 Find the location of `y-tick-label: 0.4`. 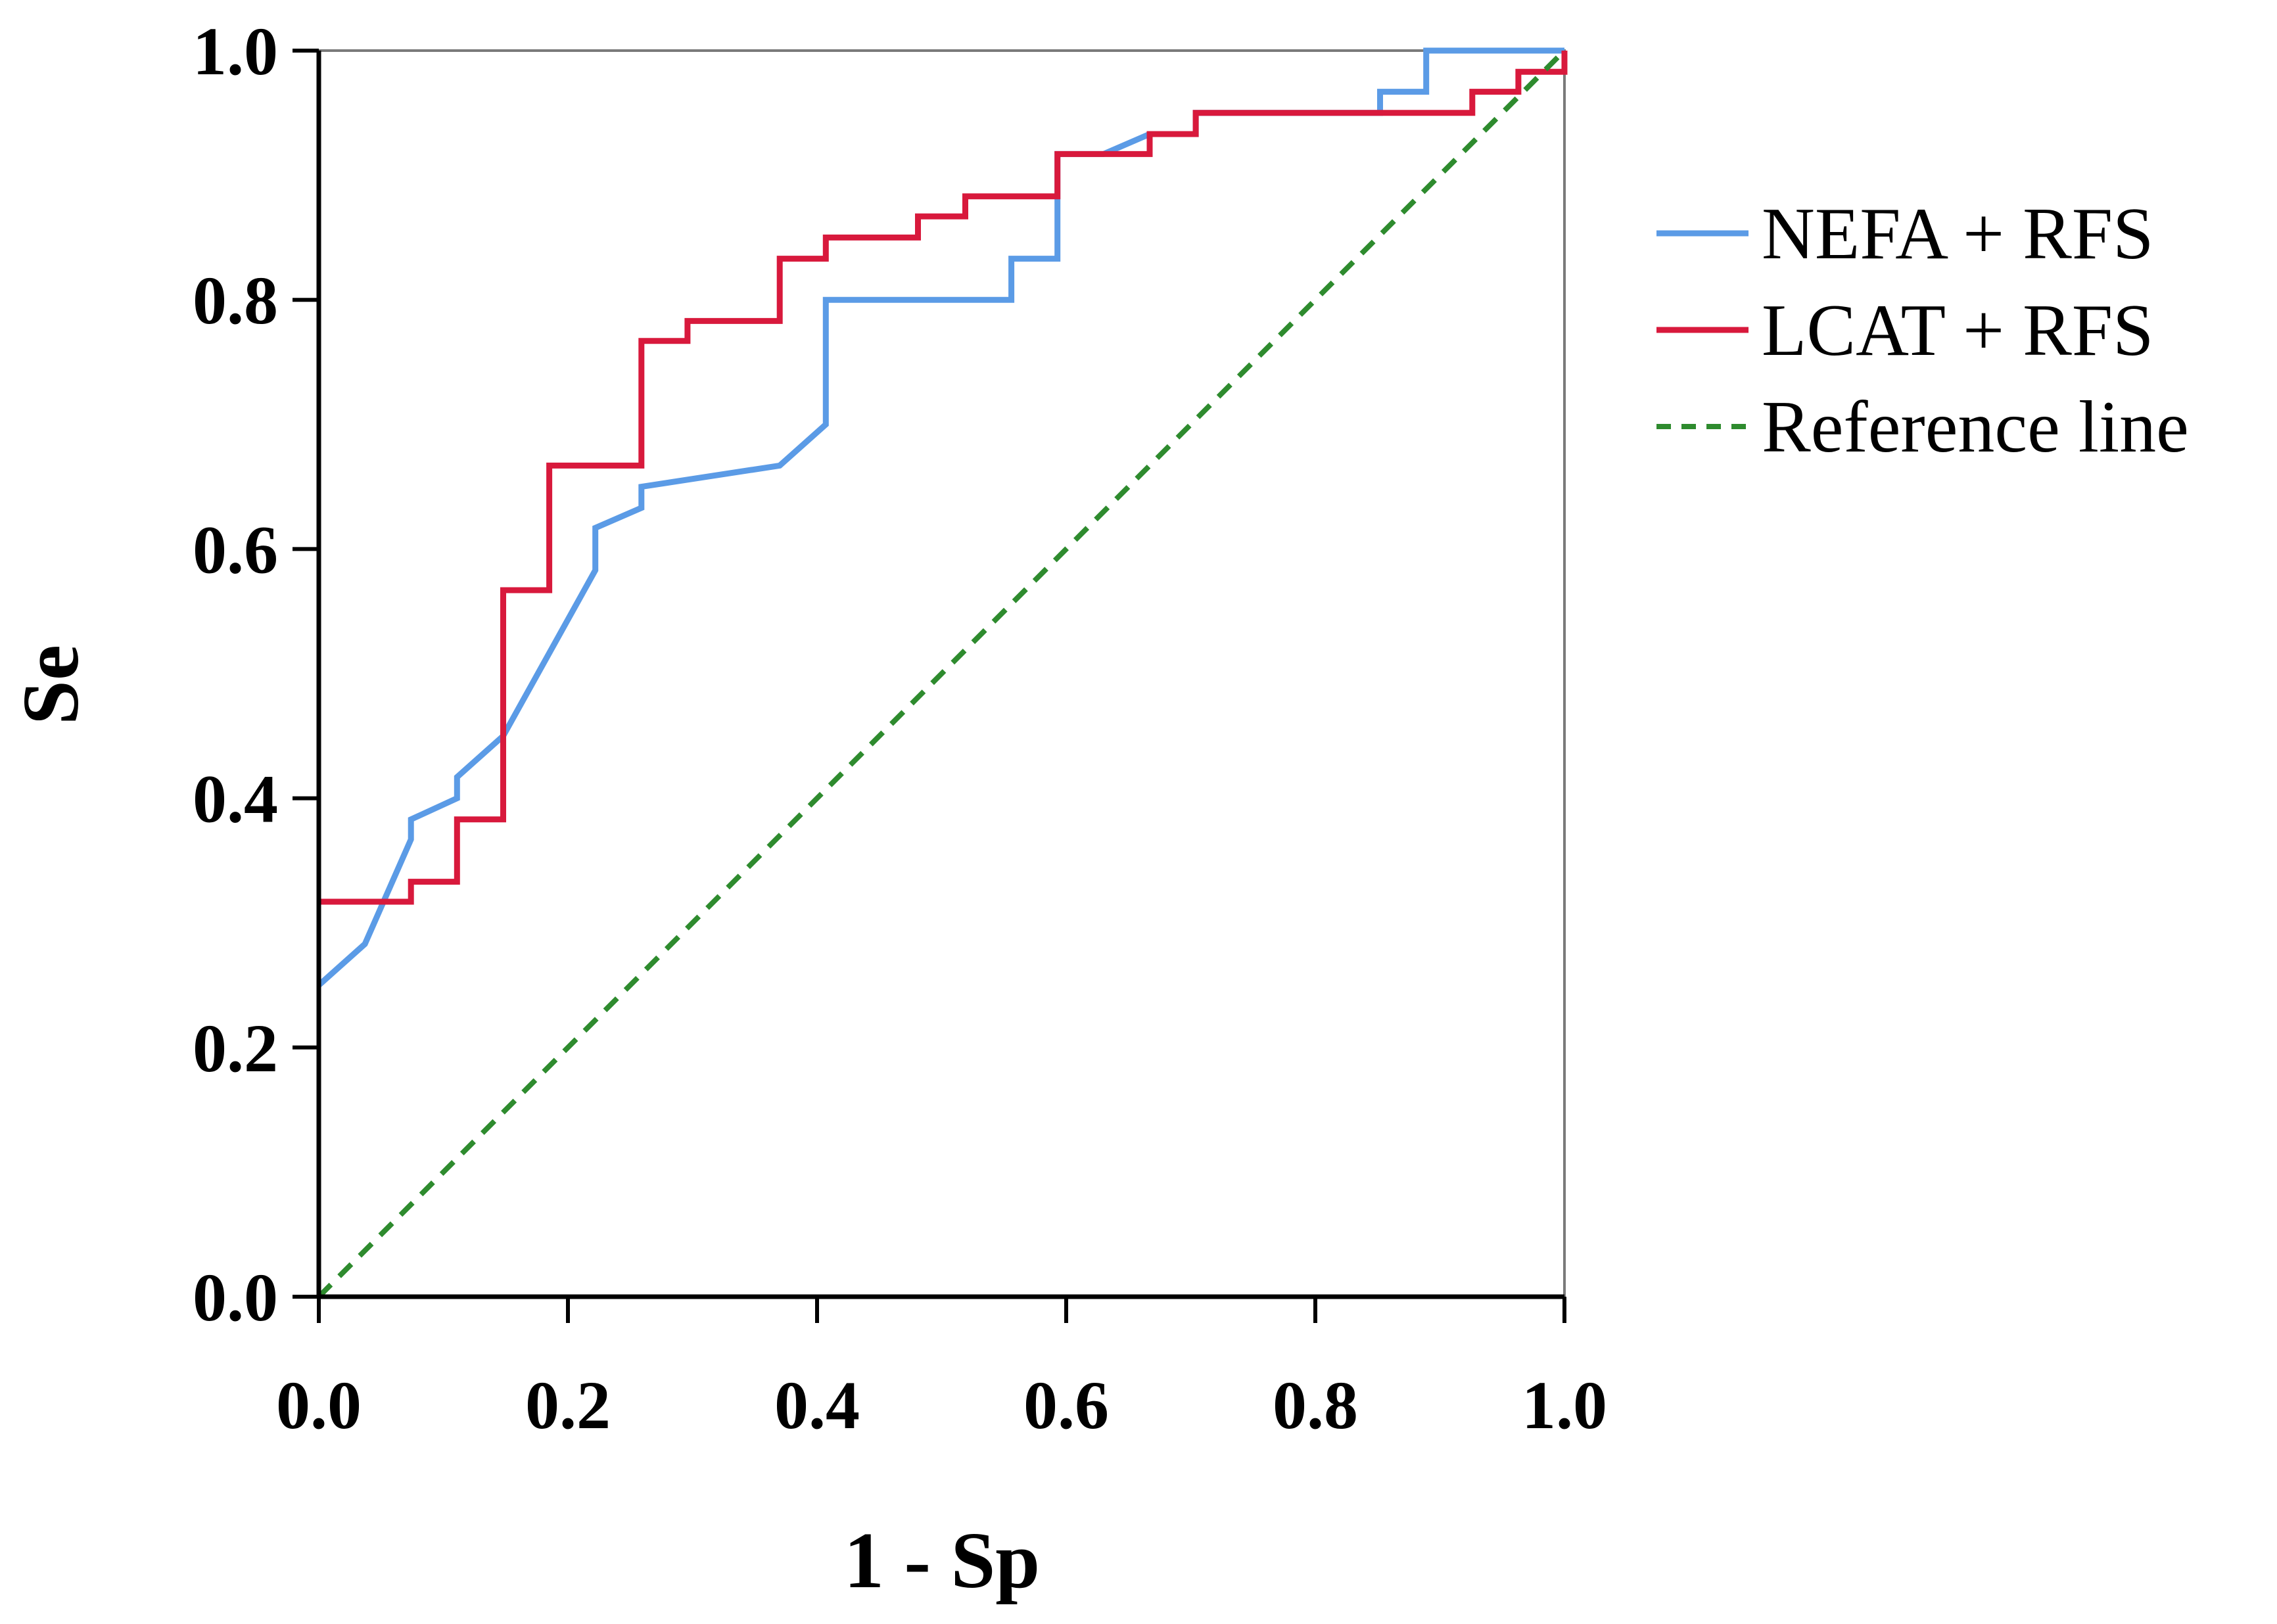

y-tick-label: 0.4 is located at coordinates (235, 799).